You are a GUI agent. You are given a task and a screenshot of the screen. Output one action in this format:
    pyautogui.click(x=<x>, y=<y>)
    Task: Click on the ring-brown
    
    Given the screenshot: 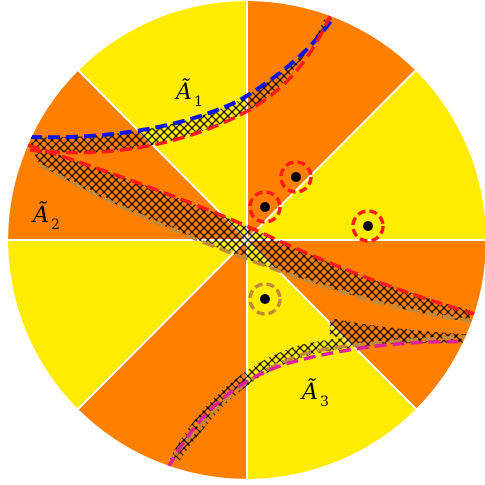 What is the action you would take?
    pyautogui.click(x=265, y=299)
    